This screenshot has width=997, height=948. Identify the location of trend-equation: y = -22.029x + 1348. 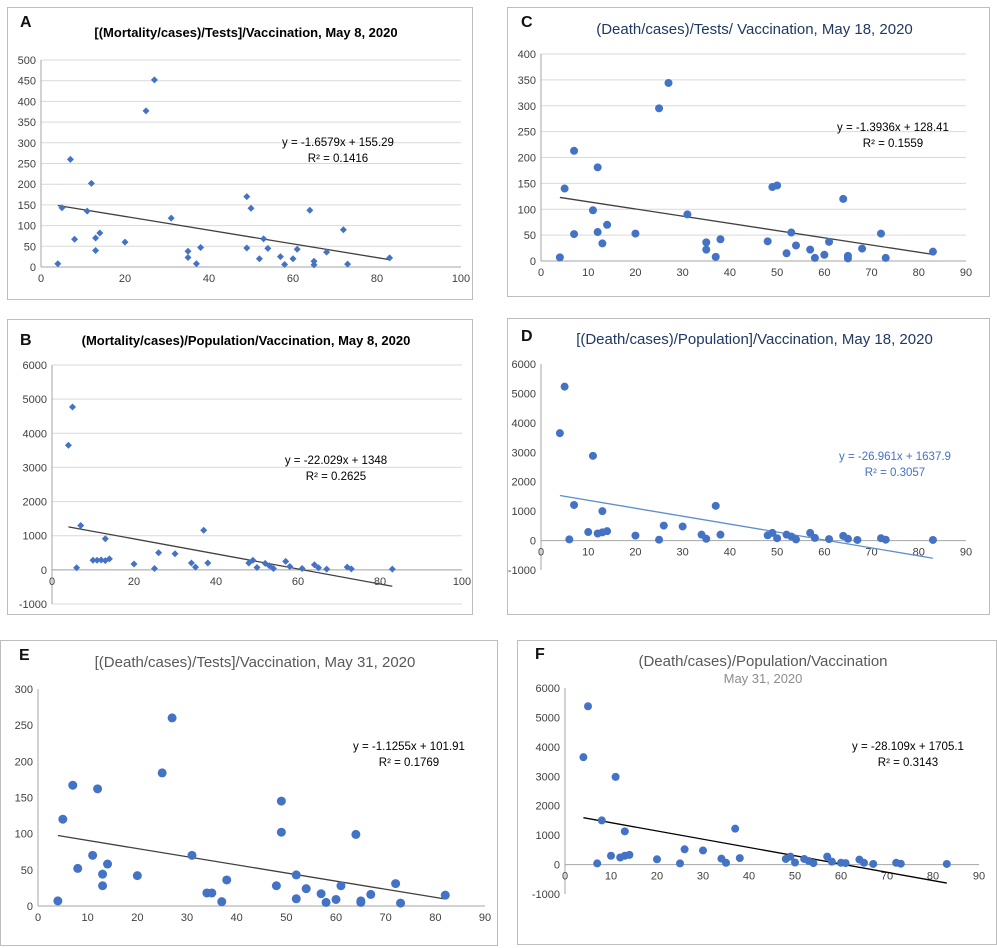
(336, 461).